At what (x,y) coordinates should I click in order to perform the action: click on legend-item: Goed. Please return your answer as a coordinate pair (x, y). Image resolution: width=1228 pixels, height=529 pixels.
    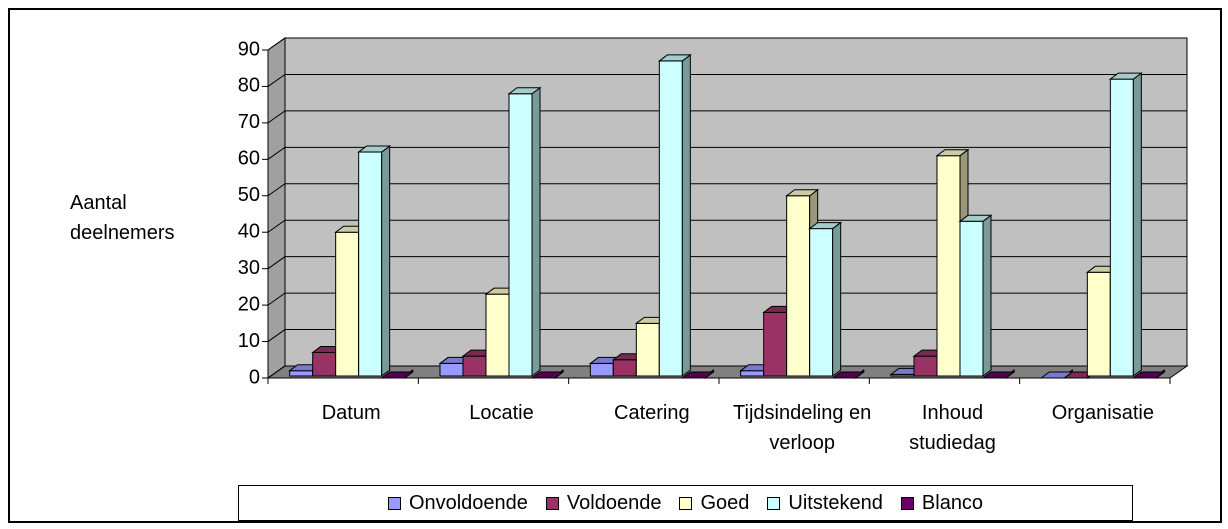
    Looking at the image, I should click on (714, 503).